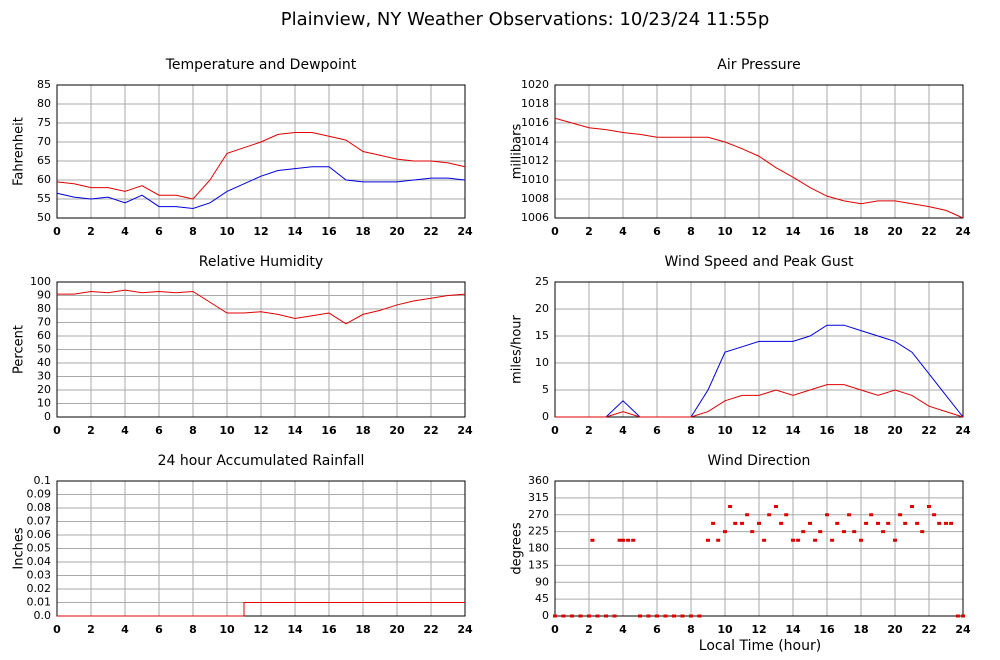  What do you see at coordinates (535, 217) in the screenshot?
I see `y-tick-label: 1006` at bounding box center [535, 217].